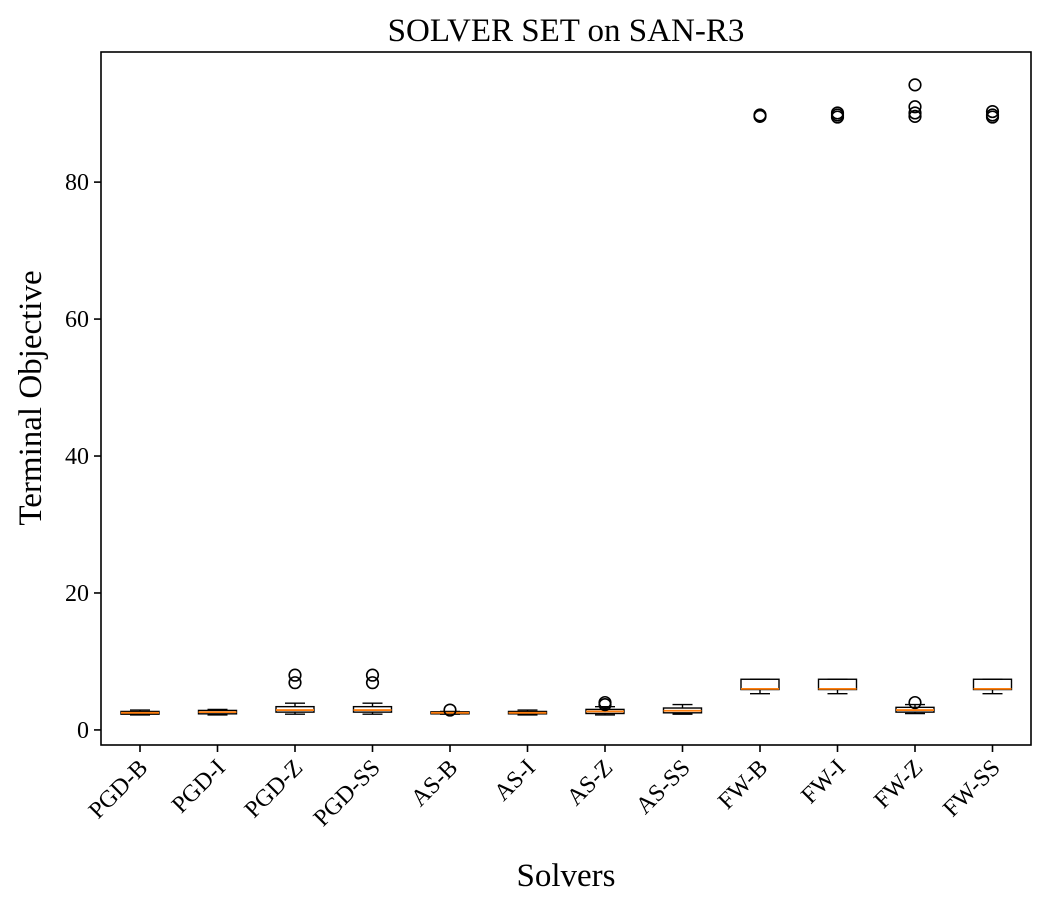 The image size is (1046, 908). What do you see at coordinates (347, 793) in the screenshot?
I see `x-tick-label: PGD-SS` at bounding box center [347, 793].